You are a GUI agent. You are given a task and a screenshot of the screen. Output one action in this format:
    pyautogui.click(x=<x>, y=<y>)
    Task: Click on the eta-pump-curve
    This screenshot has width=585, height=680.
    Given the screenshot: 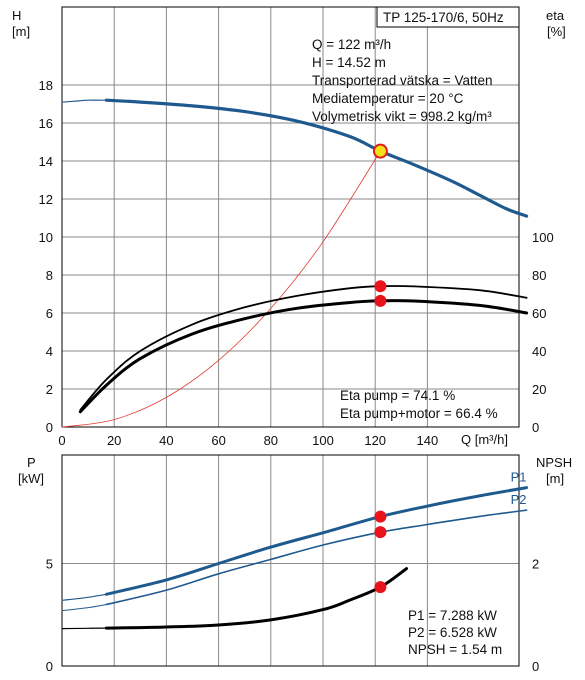 What is the action you would take?
    pyautogui.click(x=303, y=348)
    